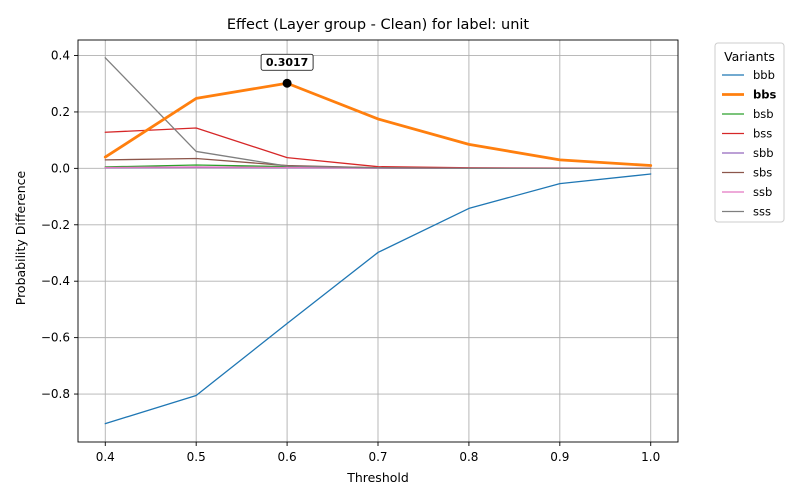  I want to click on x-tick-label: 0.6, so click(287, 457).